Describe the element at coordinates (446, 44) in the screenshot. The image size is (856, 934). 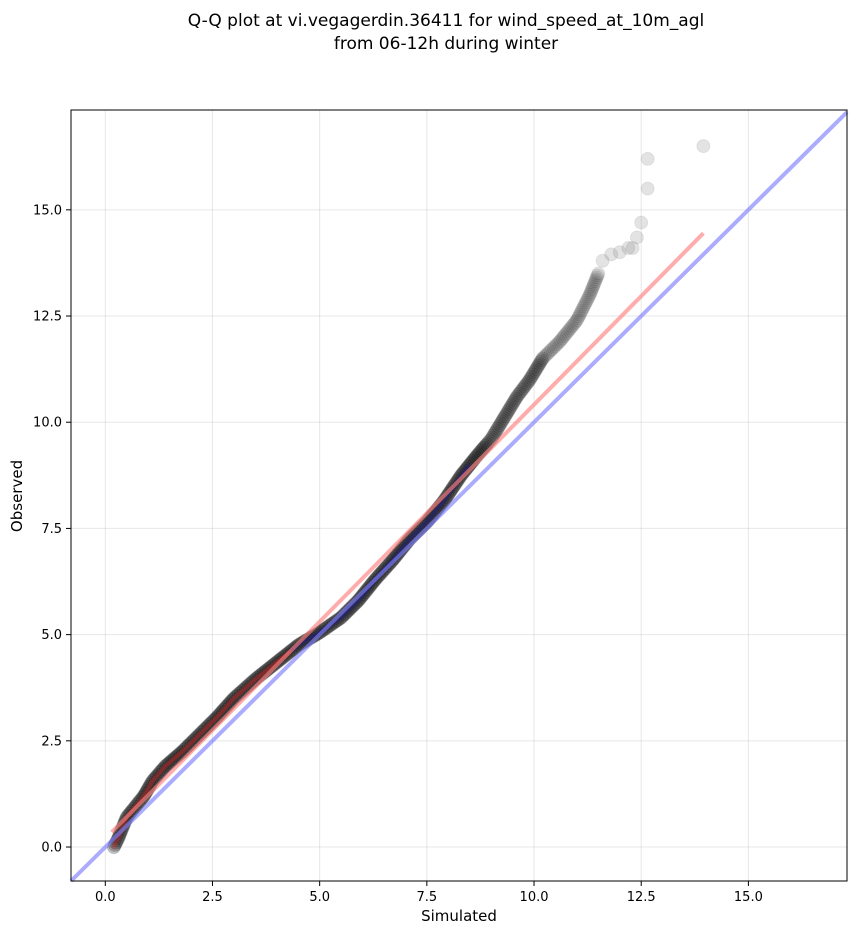
I see `chart-title-line-2: from 06-12h during winter` at that location.